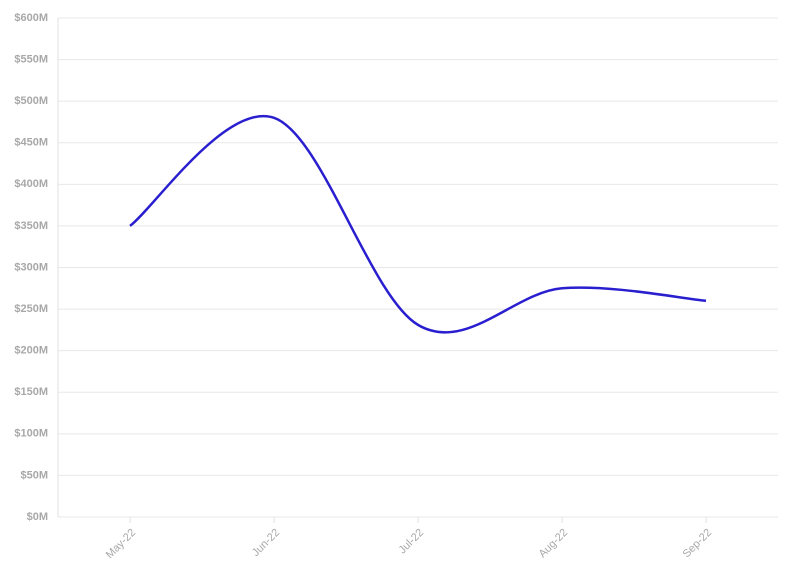 The width and height of the screenshot is (796, 575). I want to click on y-tick-label: $550M, so click(31, 59).